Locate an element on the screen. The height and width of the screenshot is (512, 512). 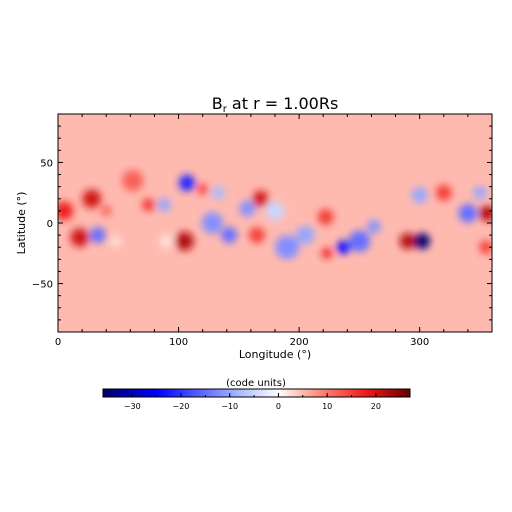
x-tick-label: 100 is located at coordinates (178, 342).